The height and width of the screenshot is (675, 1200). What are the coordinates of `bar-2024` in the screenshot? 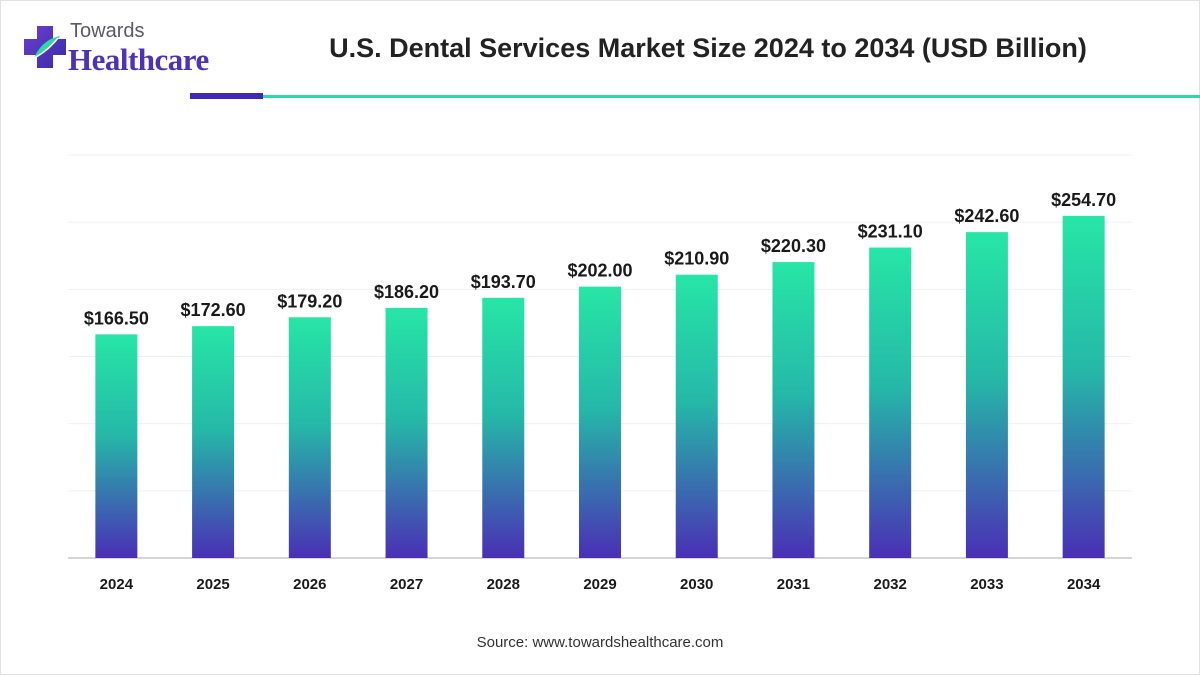 It's located at (116, 446).